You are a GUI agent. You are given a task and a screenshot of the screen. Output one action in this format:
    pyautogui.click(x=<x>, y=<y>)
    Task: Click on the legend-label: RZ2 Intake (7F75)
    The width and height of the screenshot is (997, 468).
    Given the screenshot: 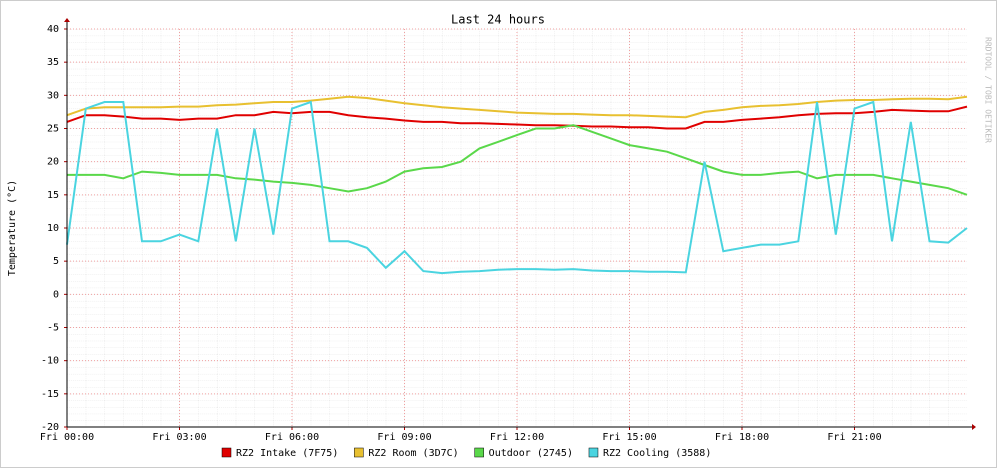 What is the action you would take?
    pyautogui.click(x=287, y=453)
    